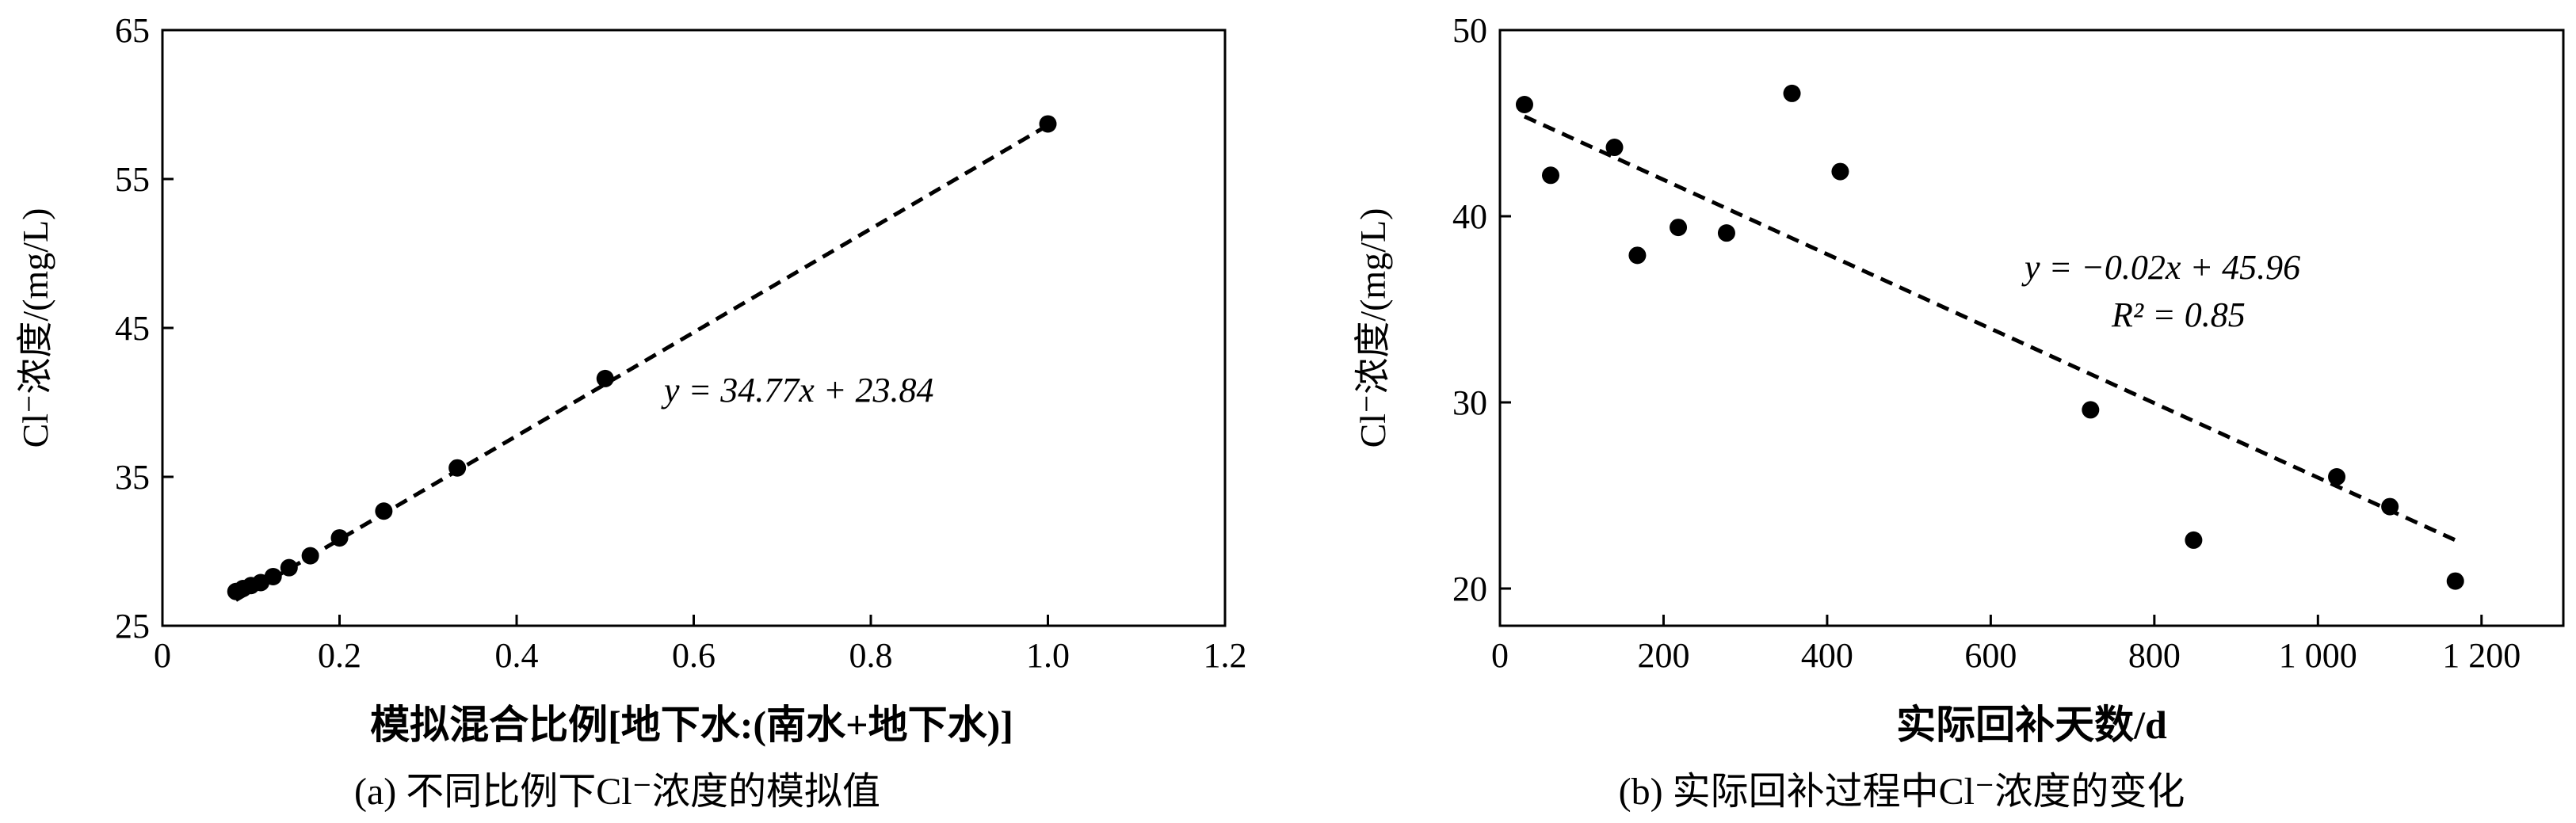 The height and width of the screenshot is (823, 2576). I want to click on chart-a-xtick-label: 1.2, so click(1225, 655).